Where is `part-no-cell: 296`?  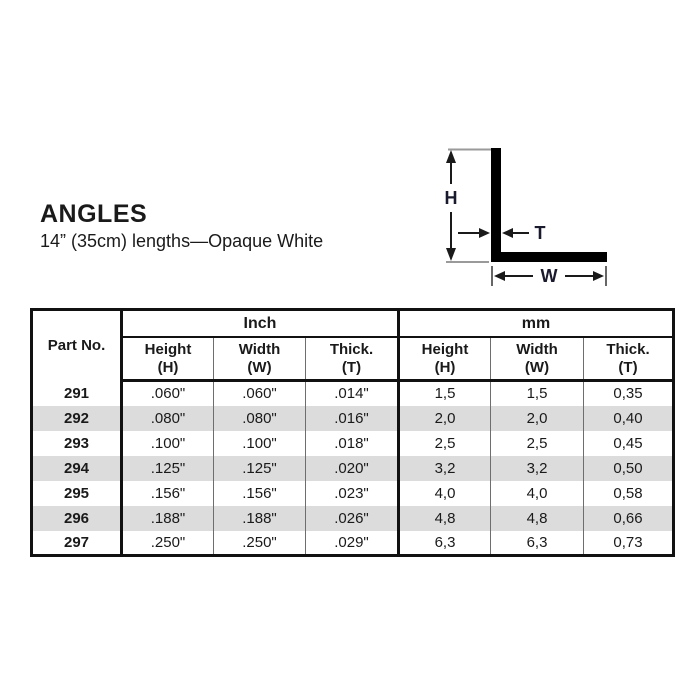 part-no-cell: 296 is located at coordinates (77, 518).